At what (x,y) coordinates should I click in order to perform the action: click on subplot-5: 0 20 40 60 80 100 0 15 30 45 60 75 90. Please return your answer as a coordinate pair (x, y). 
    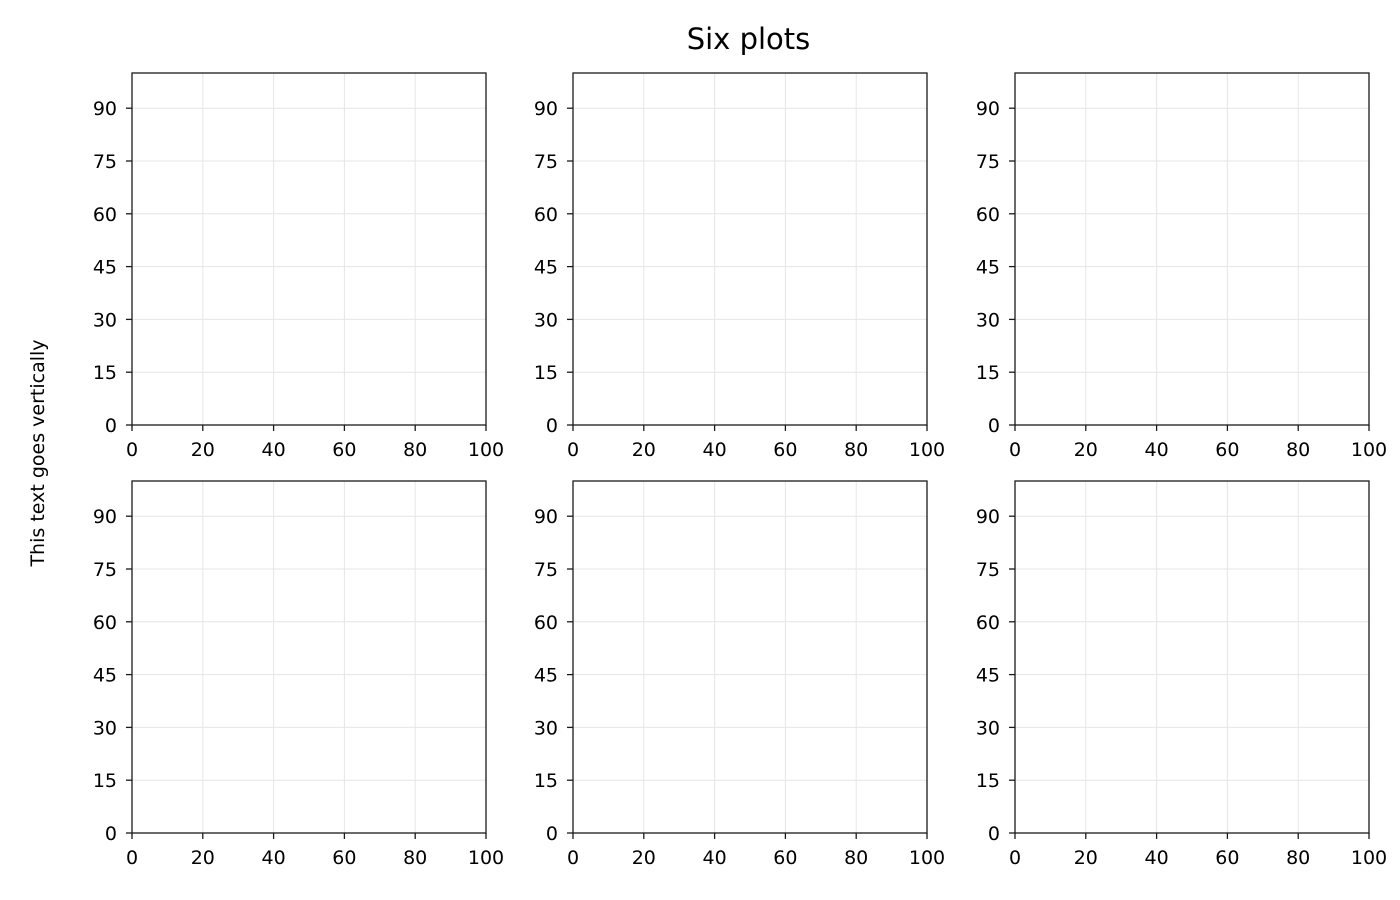
    Looking at the image, I should click on (739, 674).